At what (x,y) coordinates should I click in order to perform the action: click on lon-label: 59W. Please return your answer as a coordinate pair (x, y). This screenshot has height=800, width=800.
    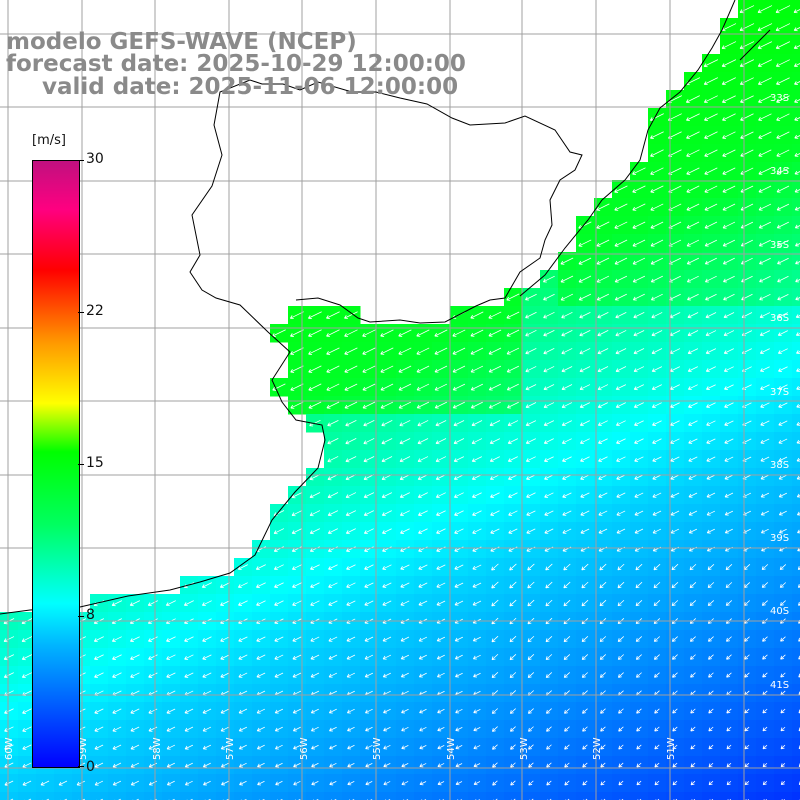
    Looking at the image, I should click on (83, 748).